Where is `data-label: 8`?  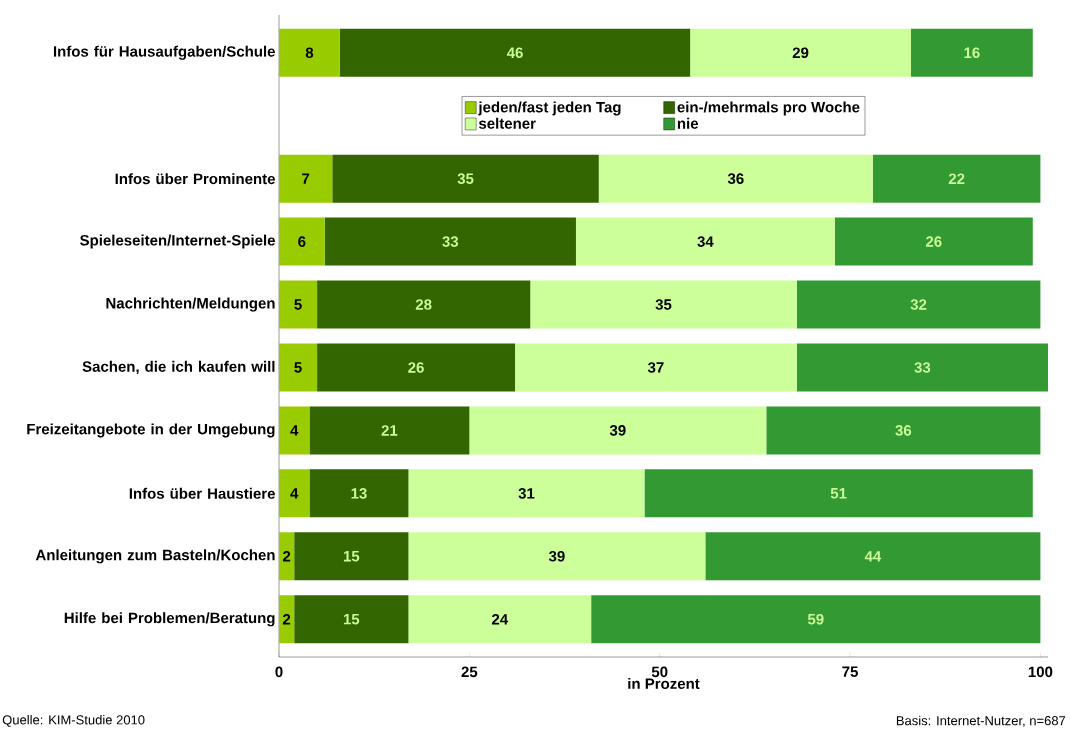
data-label: 8 is located at coordinates (309, 53).